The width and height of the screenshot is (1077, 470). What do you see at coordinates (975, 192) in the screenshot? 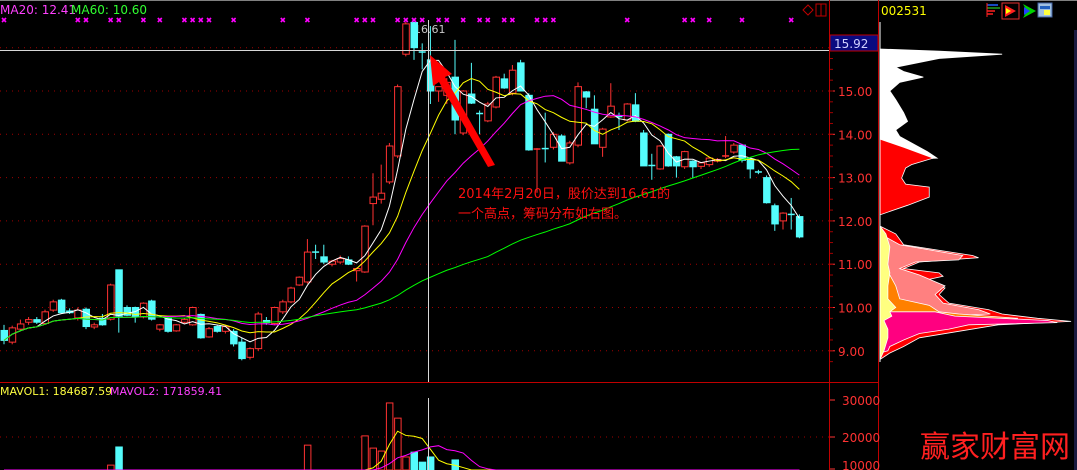
I see `chip-distribution` at bounding box center [975, 192].